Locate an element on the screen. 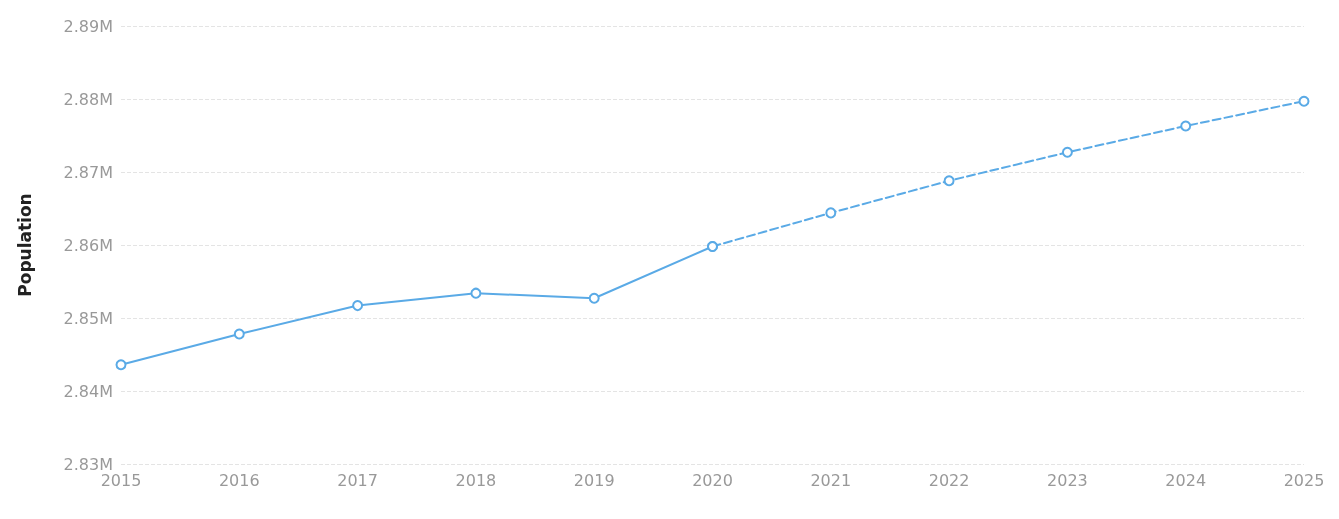  y-tick-label: 2.87M is located at coordinates (88, 172).